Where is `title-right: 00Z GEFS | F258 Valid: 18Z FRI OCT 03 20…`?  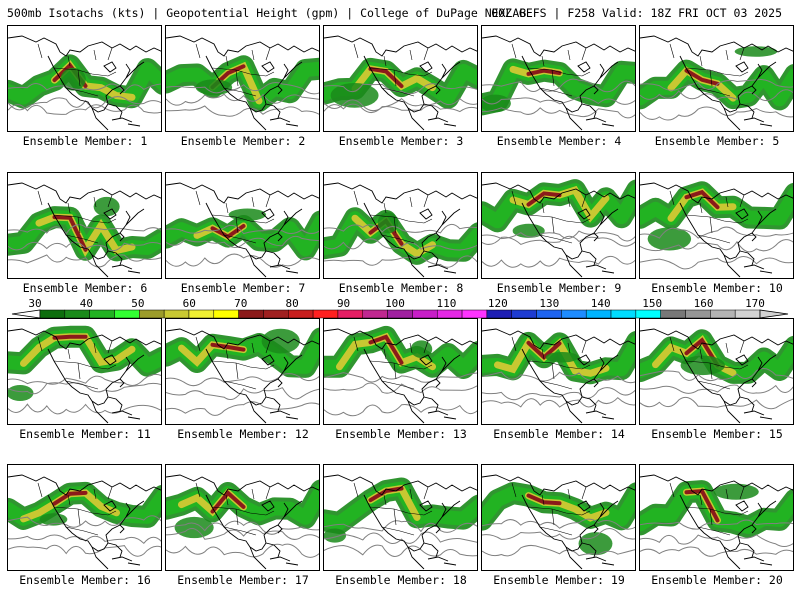 title-right: 00Z GEFS | F258 Valid: 18Z FRI OCT 03 20… is located at coordinates (636, 13).